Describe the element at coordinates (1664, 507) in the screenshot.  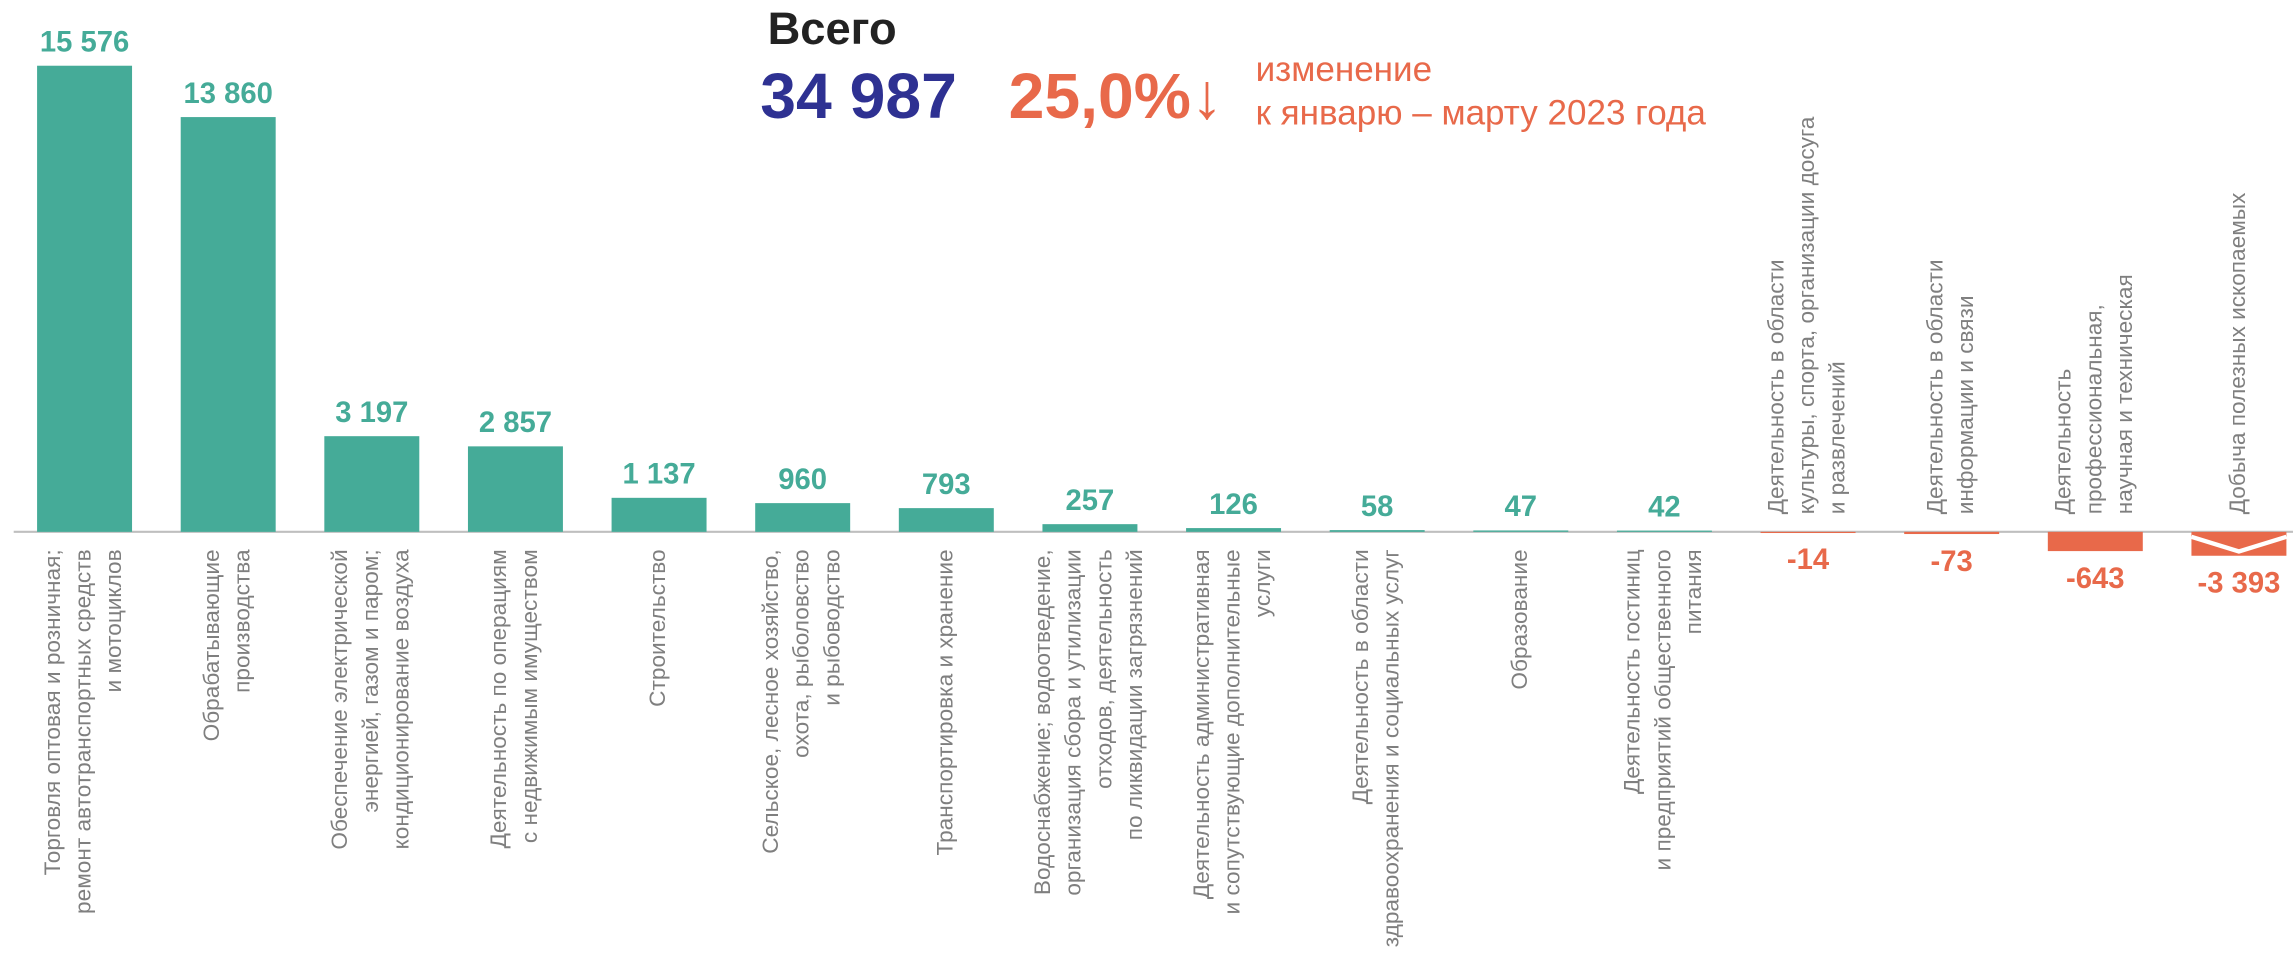
I see `value-label: 42` at that location.